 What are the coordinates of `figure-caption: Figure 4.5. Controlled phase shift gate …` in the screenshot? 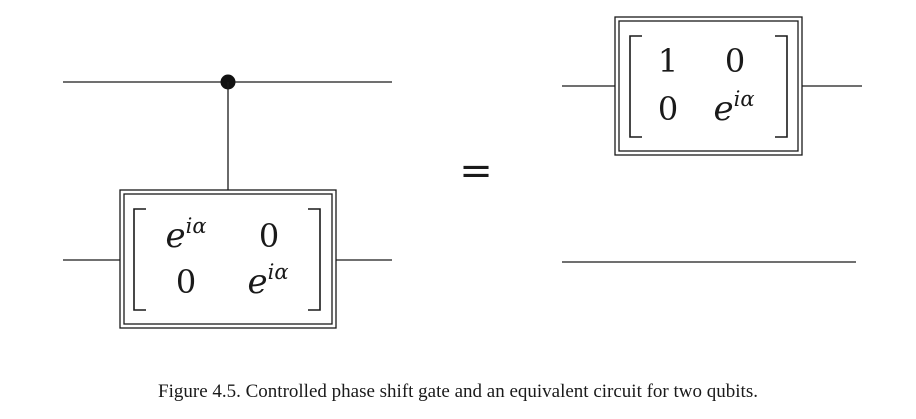 It's located at (458, 391).